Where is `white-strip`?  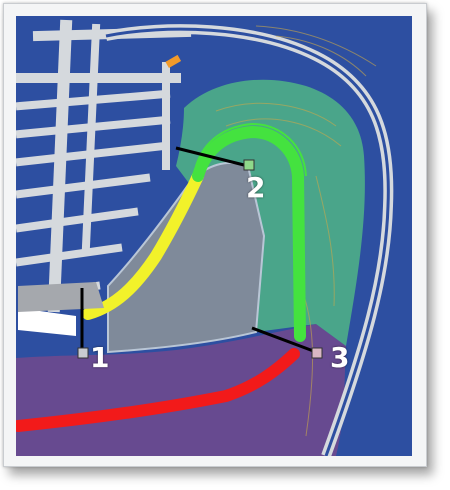
white-strip is located at coordinates (47, 322).